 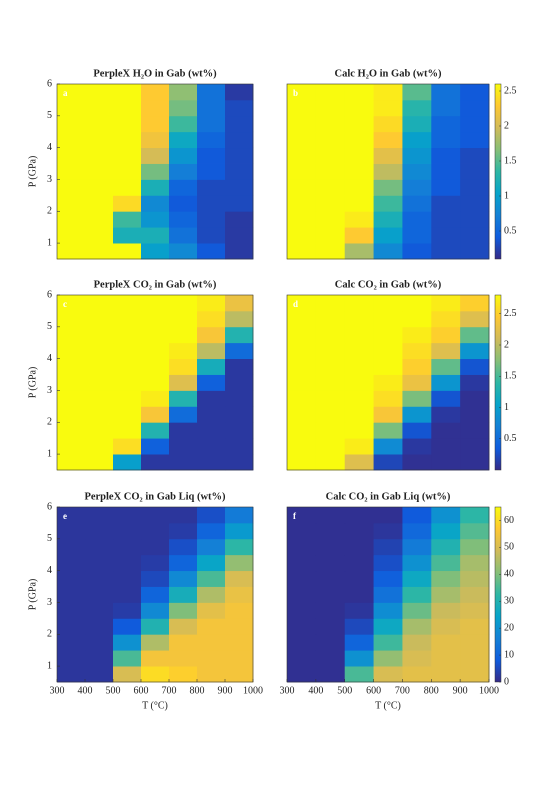 What do you see at coordinates (85, 690) in the screenshot?
I see `x-tick-label: 400` at bounding box center [85, 690].